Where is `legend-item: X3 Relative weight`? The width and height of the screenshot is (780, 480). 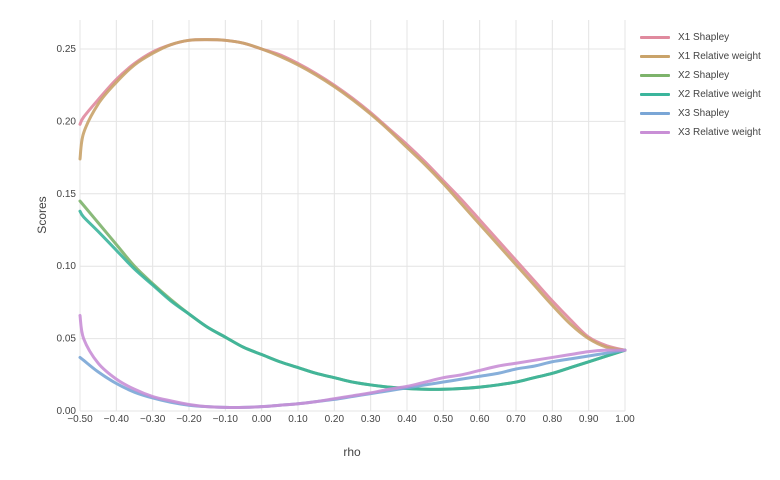
legend-item: X3 Relative weight is located at coordinates (700, 132).